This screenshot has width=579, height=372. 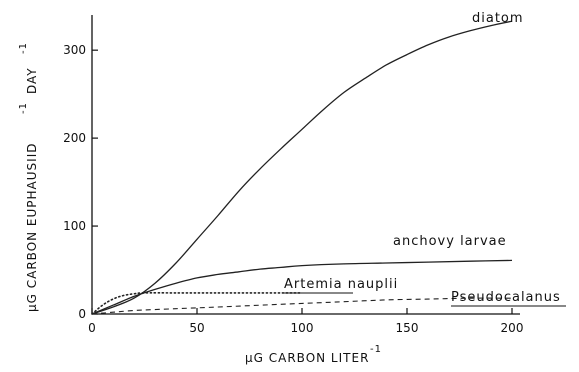 What do you see at coordinates (32, 80) in the screenshot?
I see `y-axis-title-day: DAY` at bounding box center [32, 80].